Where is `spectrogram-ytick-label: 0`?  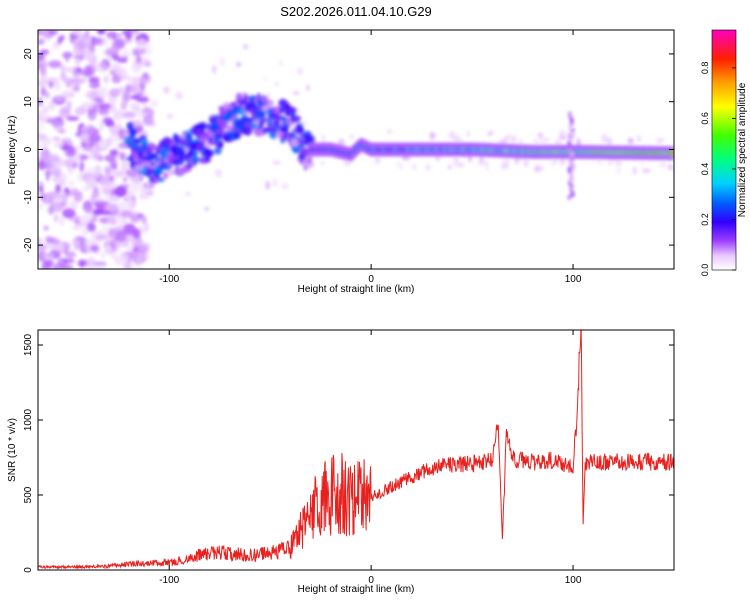 spectrogram-ytick-label: 0 is located at coordinates (28, 149).